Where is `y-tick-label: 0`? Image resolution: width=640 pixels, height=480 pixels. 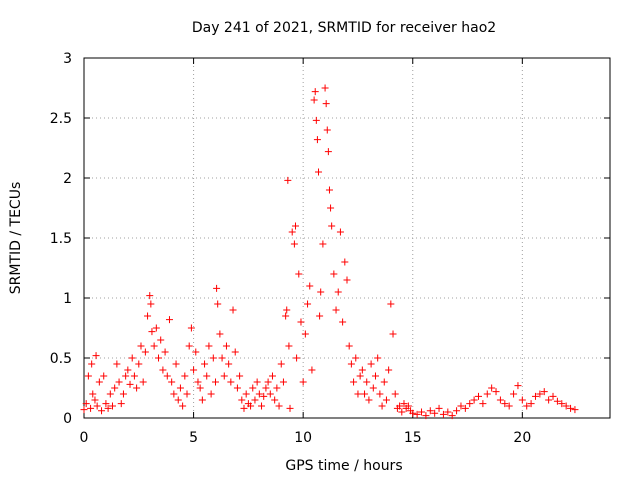
y-tick-label: 0 is located at coordinates (67, 419).